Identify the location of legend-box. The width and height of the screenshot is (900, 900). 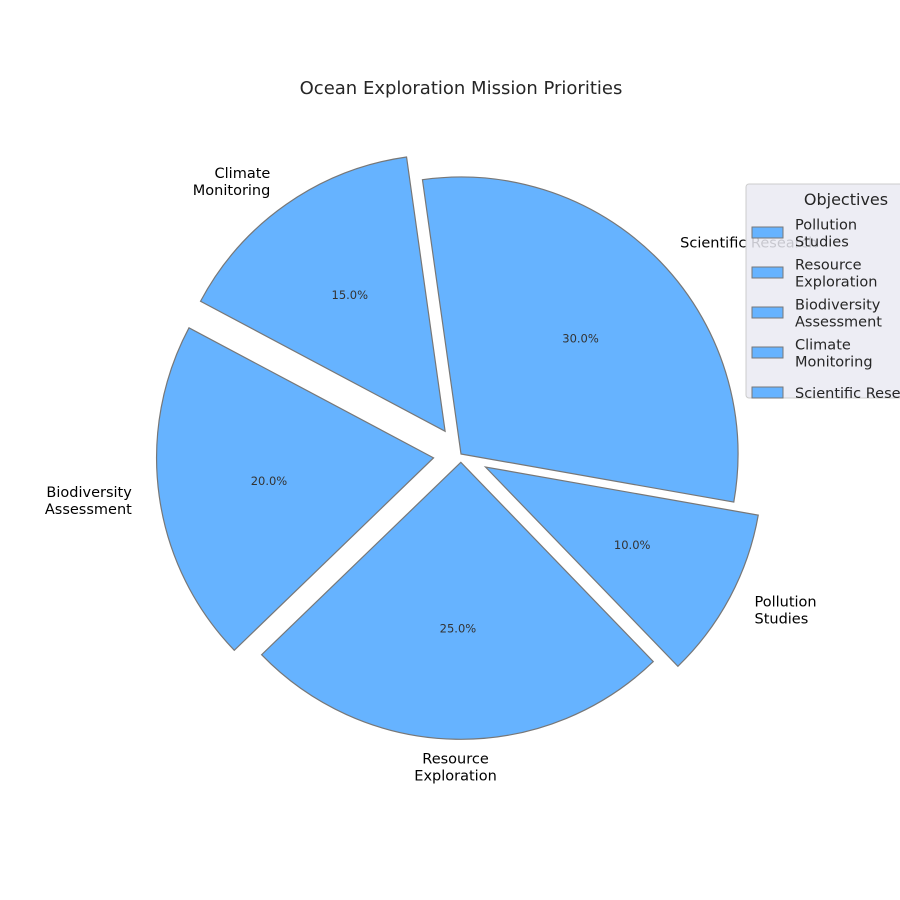
(822, 291).